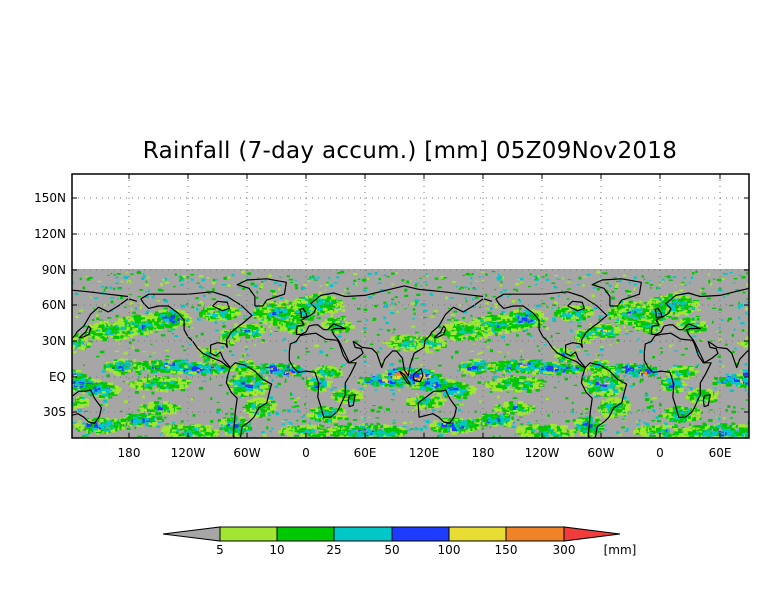 The height and width of the screenshot is (612, 784). Describe the element at coordinates (391, 550) in the screenshot. I see `colorbar-tick-label: 50` at that location.